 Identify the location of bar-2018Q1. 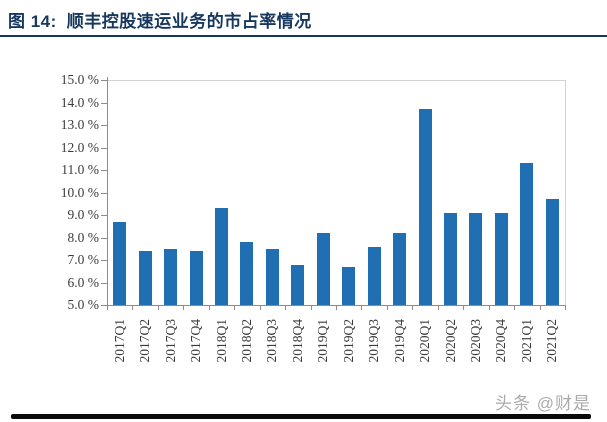
(221, 256).